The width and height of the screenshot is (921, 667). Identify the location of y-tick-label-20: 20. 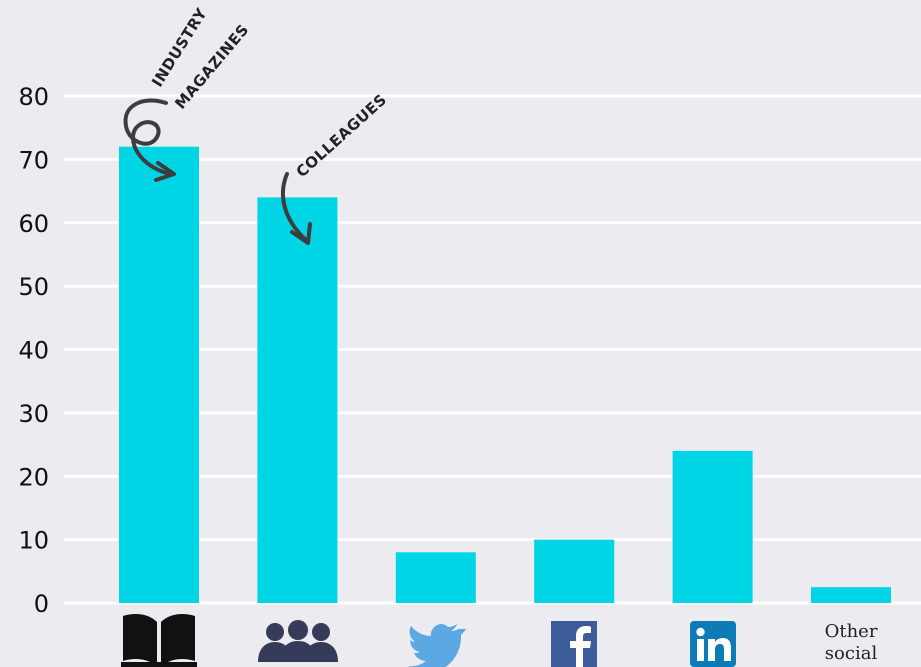
(33, 477).